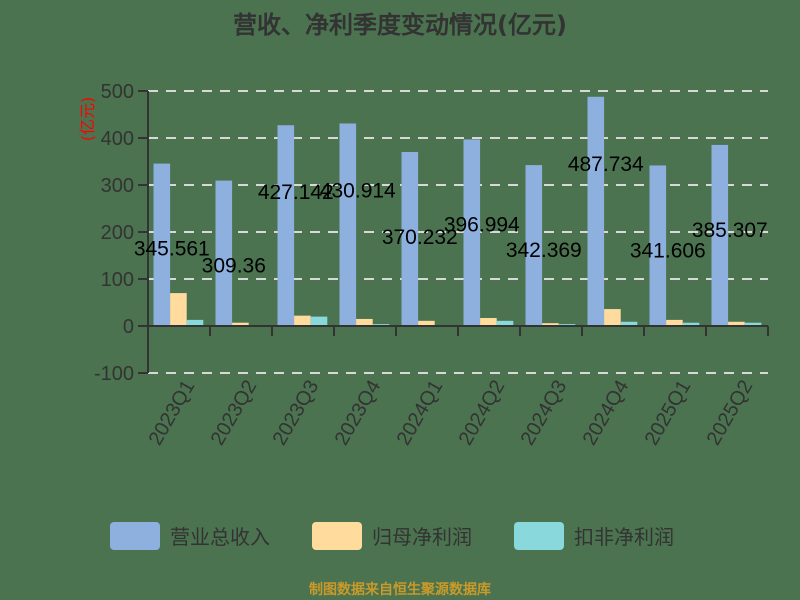 This screenshot has width=800, height=600. What do you see at coordinates (296, 413) in the screenshot?
I see `x-tick-label: 2023Q3` at bounding box center [296, 413].